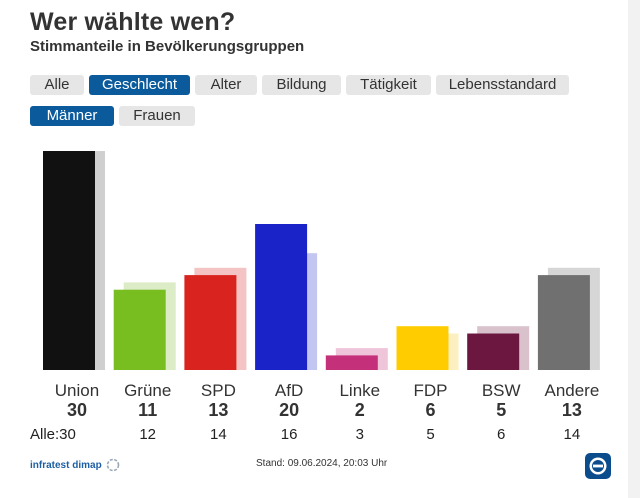 The height and width of the screenshot is (498, 640). What do you see at coordinates (501, 434) in the screenshot?
I see `alle-value-bsw: 6` at bounding box center [501, 434].